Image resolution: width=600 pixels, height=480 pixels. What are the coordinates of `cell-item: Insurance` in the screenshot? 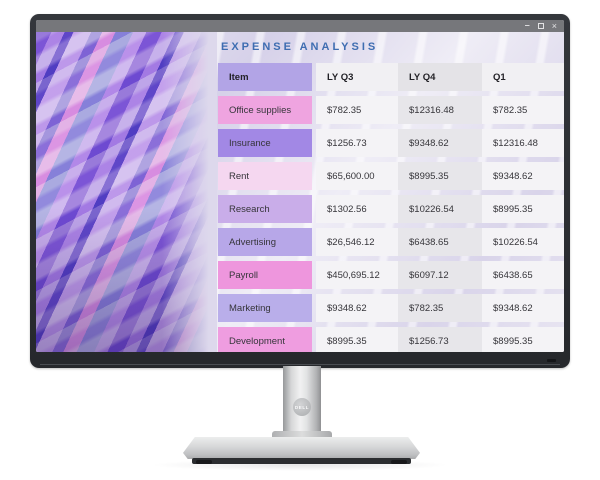 It's located at (265, 143).